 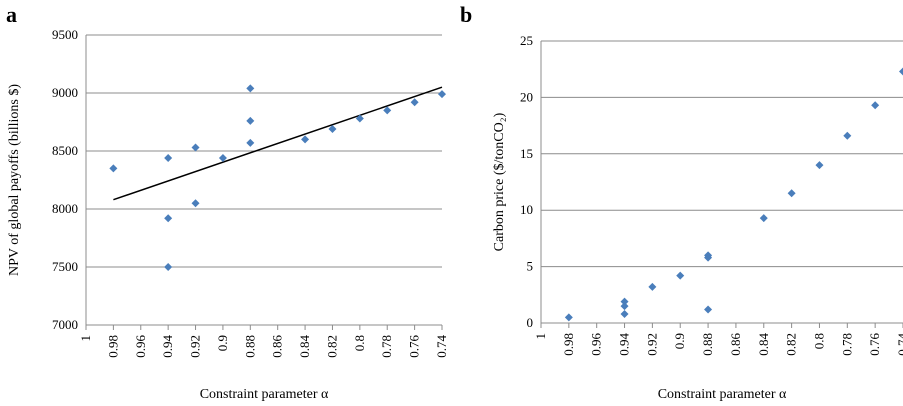 What do you see at coordinates (846, 344) in the screenshot?
I see `chart1-x-tick-label: 0.78` at bounding box center [846, 344].